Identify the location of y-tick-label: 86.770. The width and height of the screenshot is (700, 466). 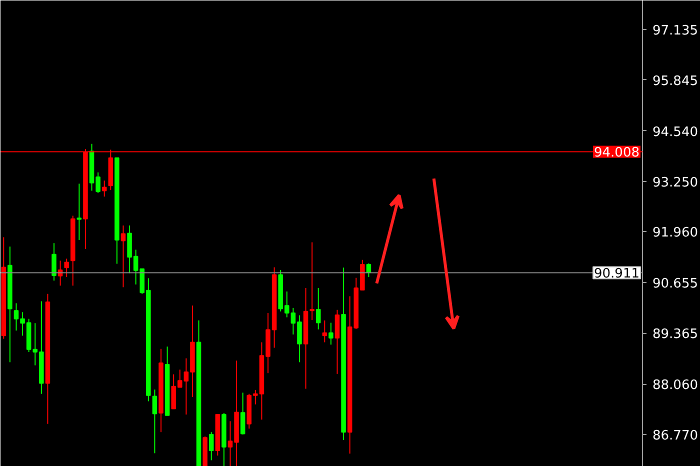
(675, 436).